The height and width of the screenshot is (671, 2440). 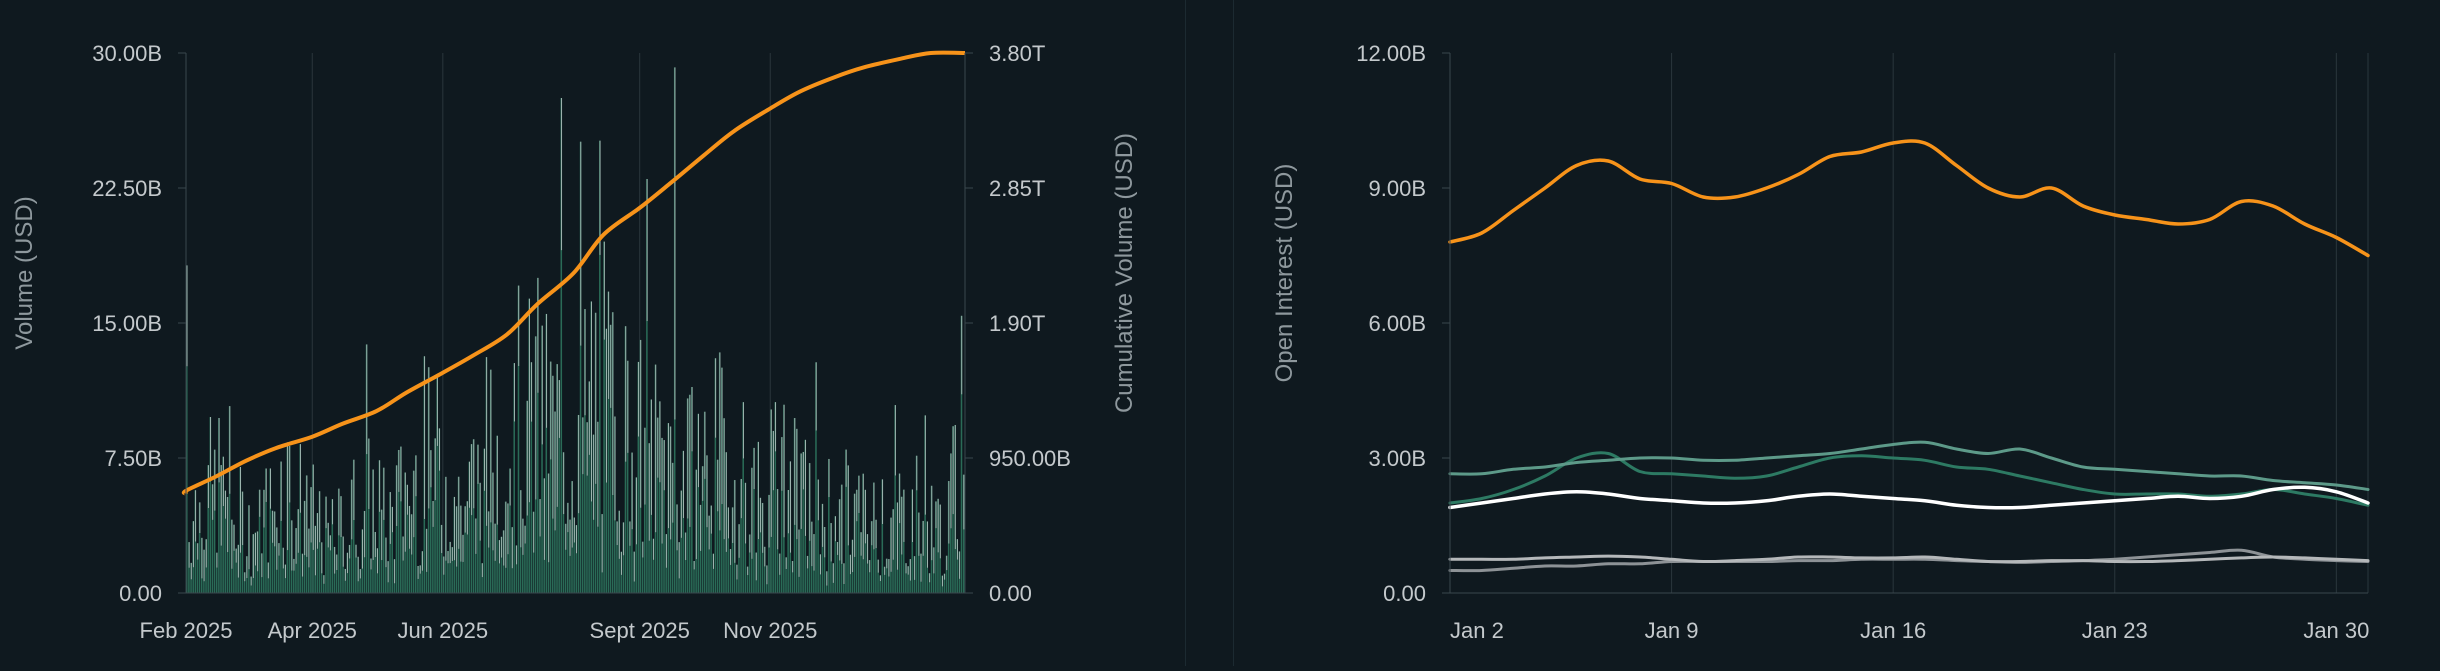 What do you see at coordinates (640, 630) in the screenshot?
I see `volume-x-tick-label: Sept 2025` at bounding box center [640, 630].